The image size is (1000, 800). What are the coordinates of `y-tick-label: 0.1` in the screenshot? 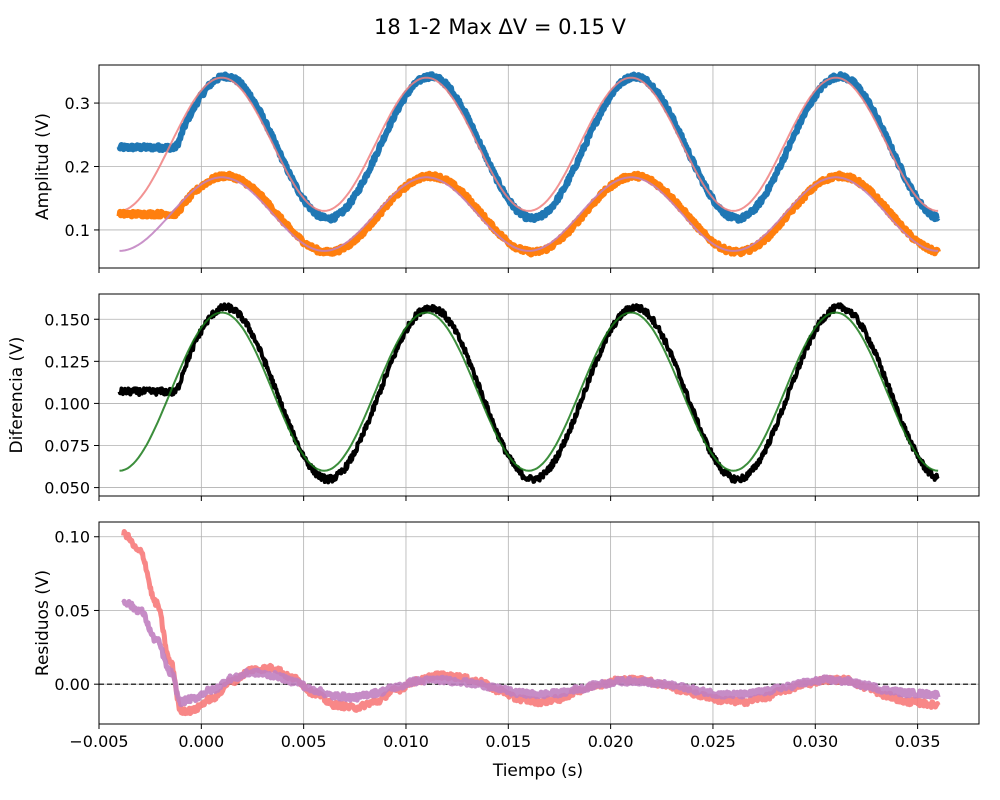 It's located at (77, 230).